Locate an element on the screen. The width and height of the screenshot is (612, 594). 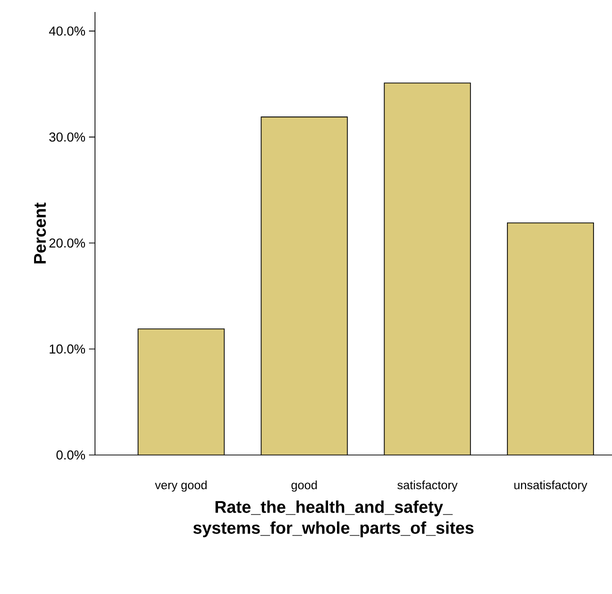
y-tick-label: 20.0% is located at coordinates (67, 243).